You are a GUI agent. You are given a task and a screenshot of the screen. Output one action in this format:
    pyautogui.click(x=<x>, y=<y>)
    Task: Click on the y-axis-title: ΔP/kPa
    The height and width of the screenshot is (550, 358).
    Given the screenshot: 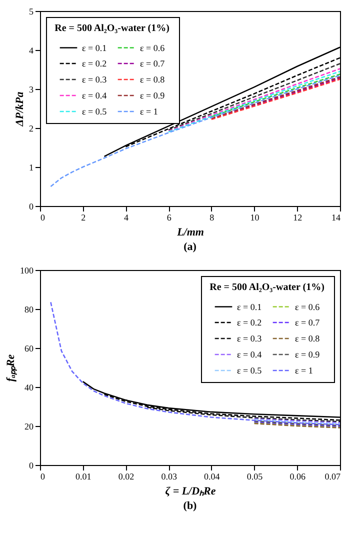 What is the action you would take?
    pyautogui.click(x=20, y=109)
    